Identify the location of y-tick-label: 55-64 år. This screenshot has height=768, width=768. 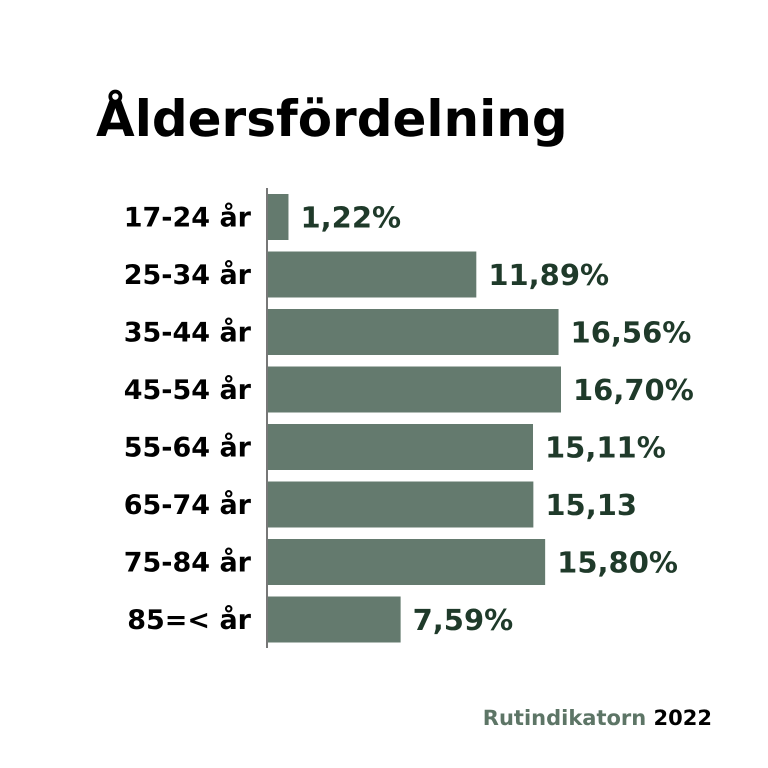
(188, 448).